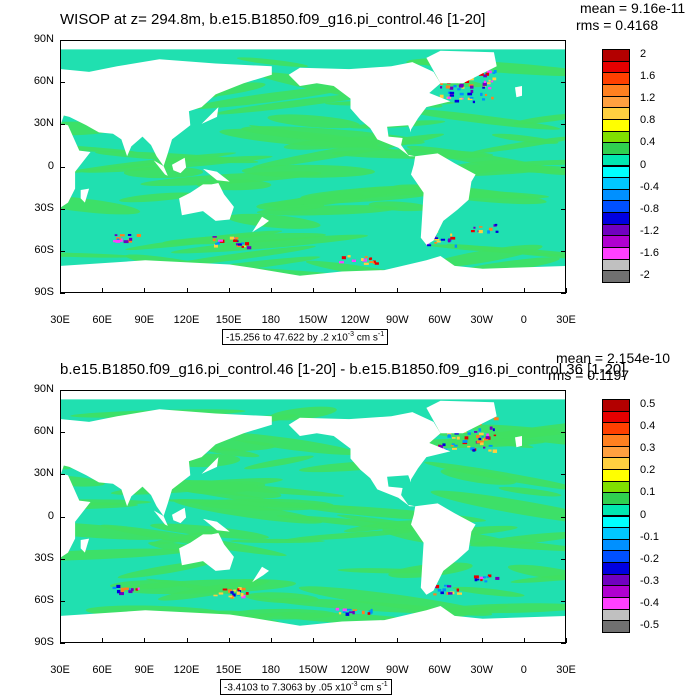 This screenshot has width=700, height=700. Describe the element at coordinates (649, 603) in the screenshot. I see `colorbar-label: -0.4` at that location.